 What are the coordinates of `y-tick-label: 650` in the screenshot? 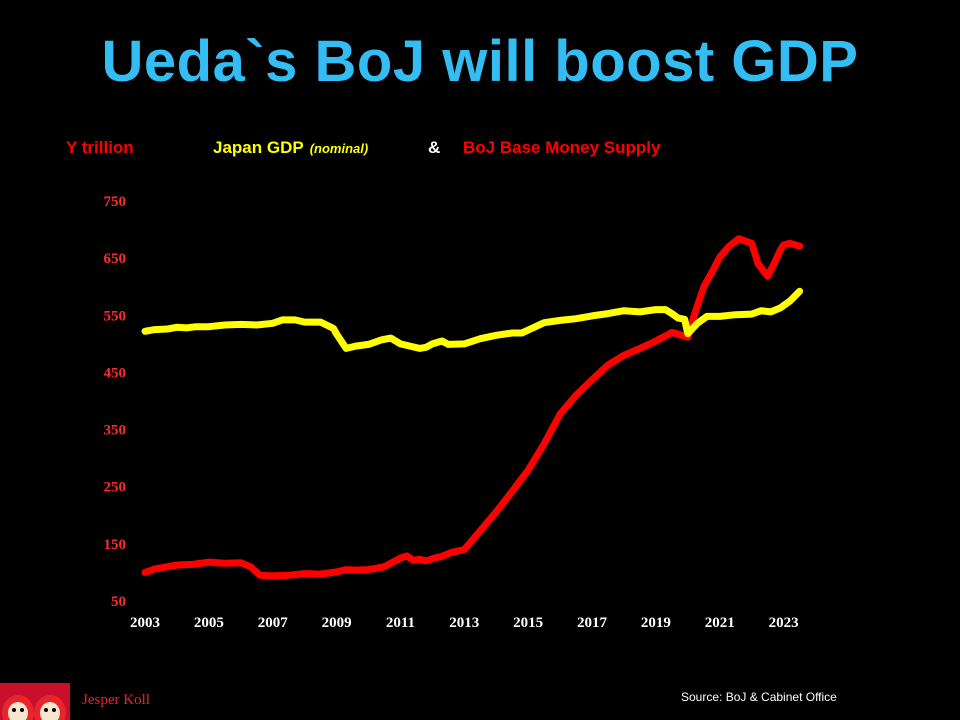 It's located at (115, 259).